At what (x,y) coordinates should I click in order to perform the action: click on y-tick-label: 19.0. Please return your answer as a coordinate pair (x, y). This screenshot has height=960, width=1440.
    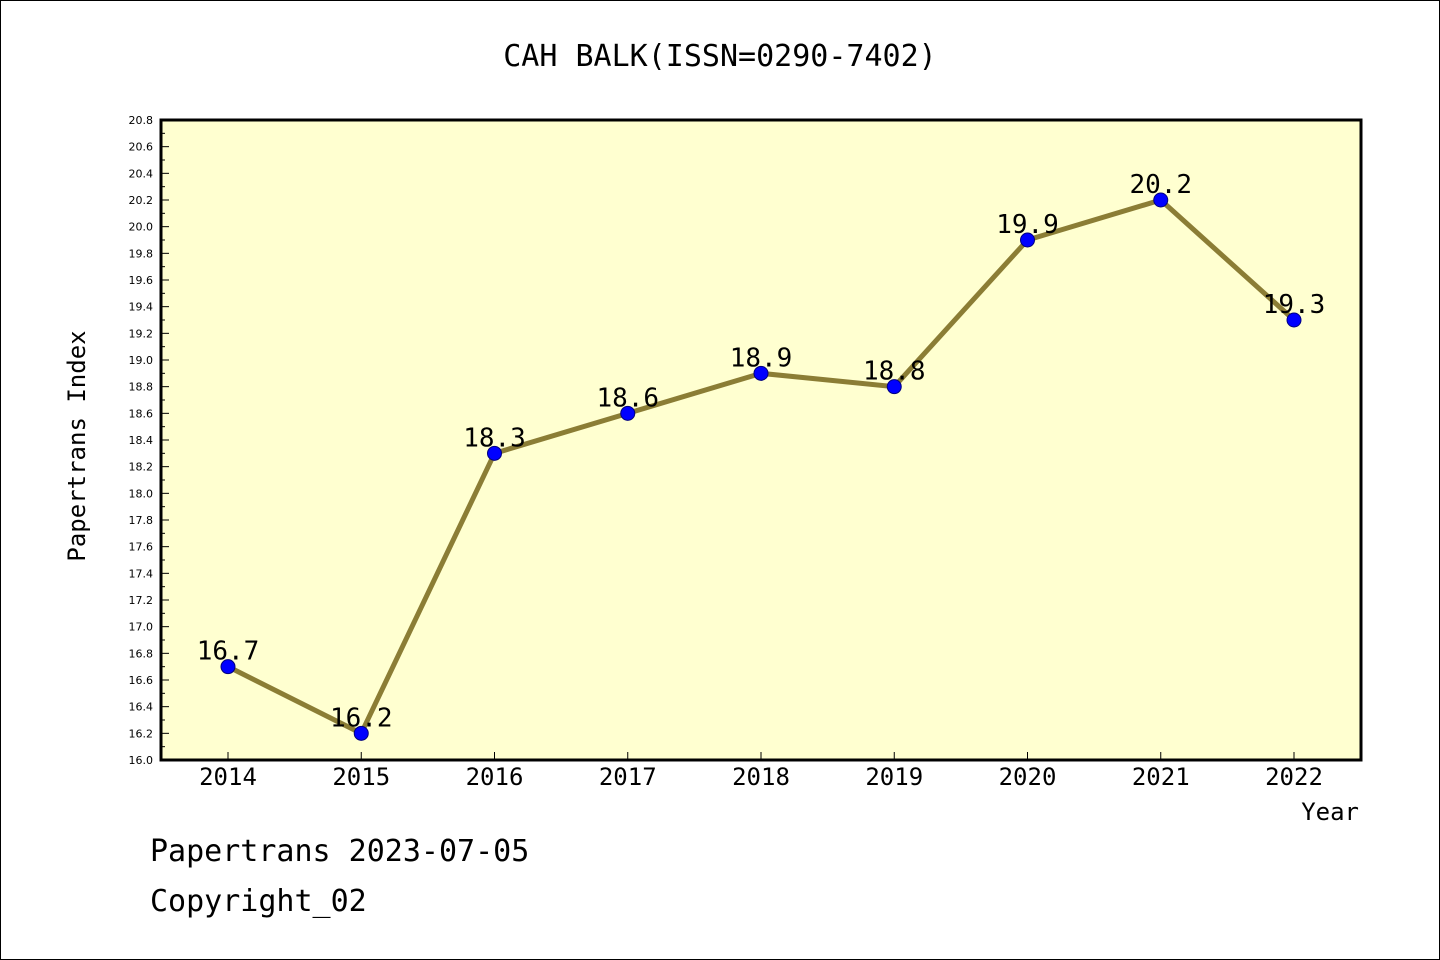
    Looking at the image, I should click on (141, 360).